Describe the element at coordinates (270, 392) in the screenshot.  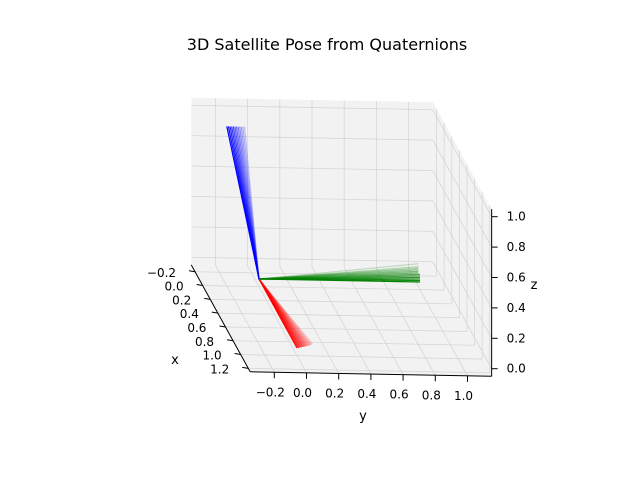
I see `y-tick-label: −0.2` at that location.